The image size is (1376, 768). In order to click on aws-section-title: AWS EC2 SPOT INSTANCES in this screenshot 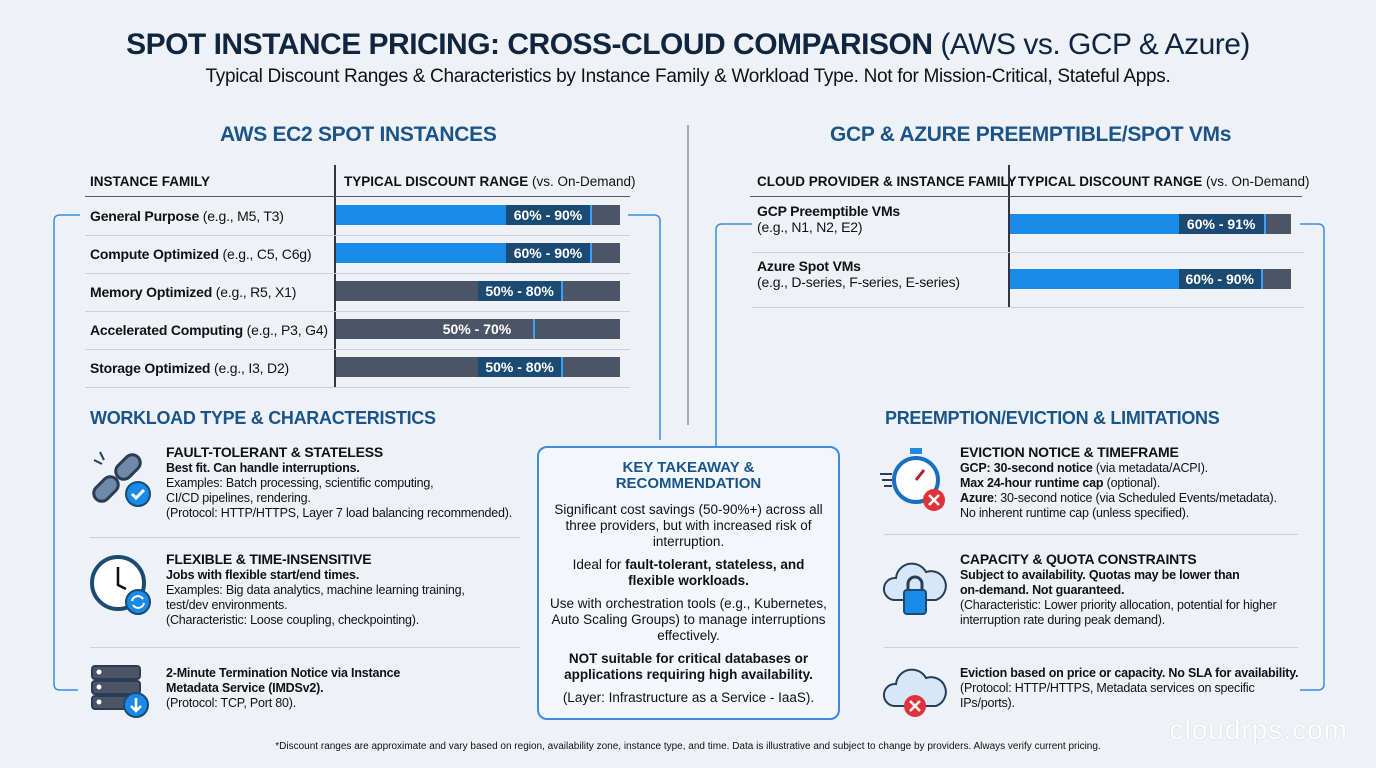, I will do `click(358, 134)`.